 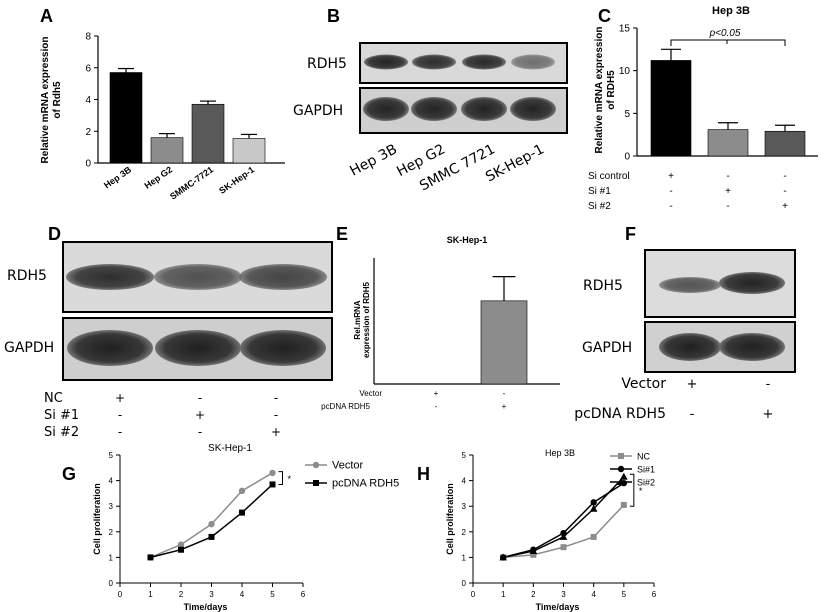 What do you see at coordinates (181, 594) in the screenshot?
I see `x-tick-label: 2` at bounding box center [181, 594].